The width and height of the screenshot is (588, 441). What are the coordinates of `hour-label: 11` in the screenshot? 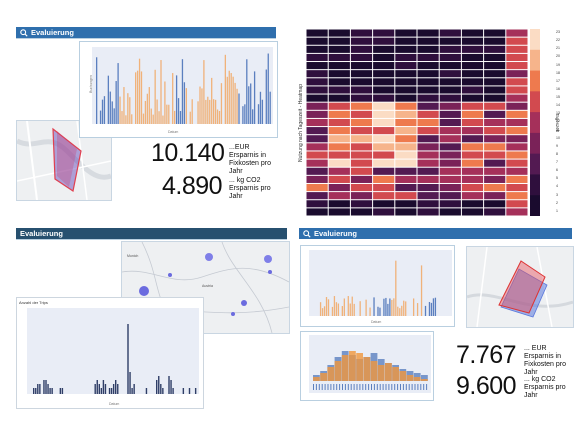 It's located at (558, 129).